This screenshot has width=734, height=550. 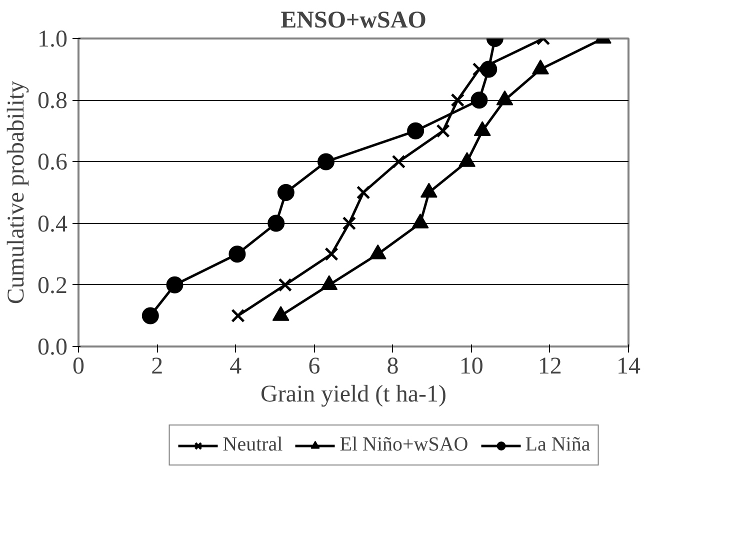 What do you see at coordinates (252, 445) in the screenshot?
I see `legend-label: Neutral` at bounding box center [252, 445].